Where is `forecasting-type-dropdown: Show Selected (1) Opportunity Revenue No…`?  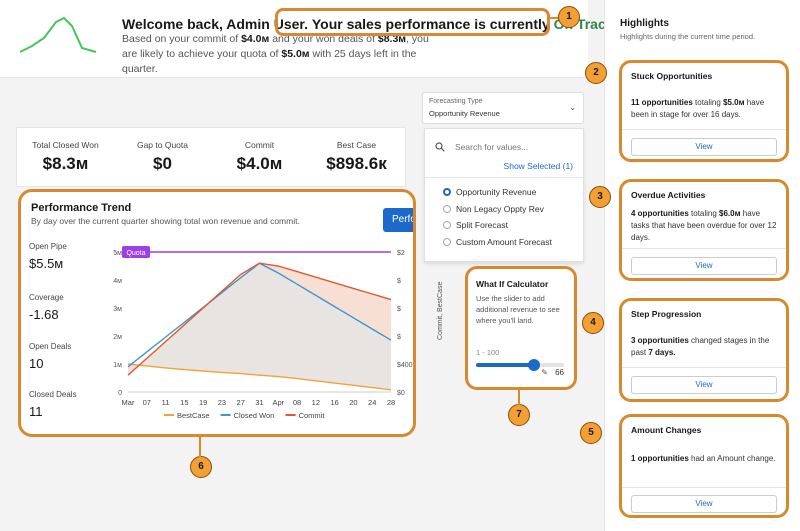 forecasting-type-dropdown: Show Selected (1) Opportunity Revenue No… is located at coordinates (504, 195).